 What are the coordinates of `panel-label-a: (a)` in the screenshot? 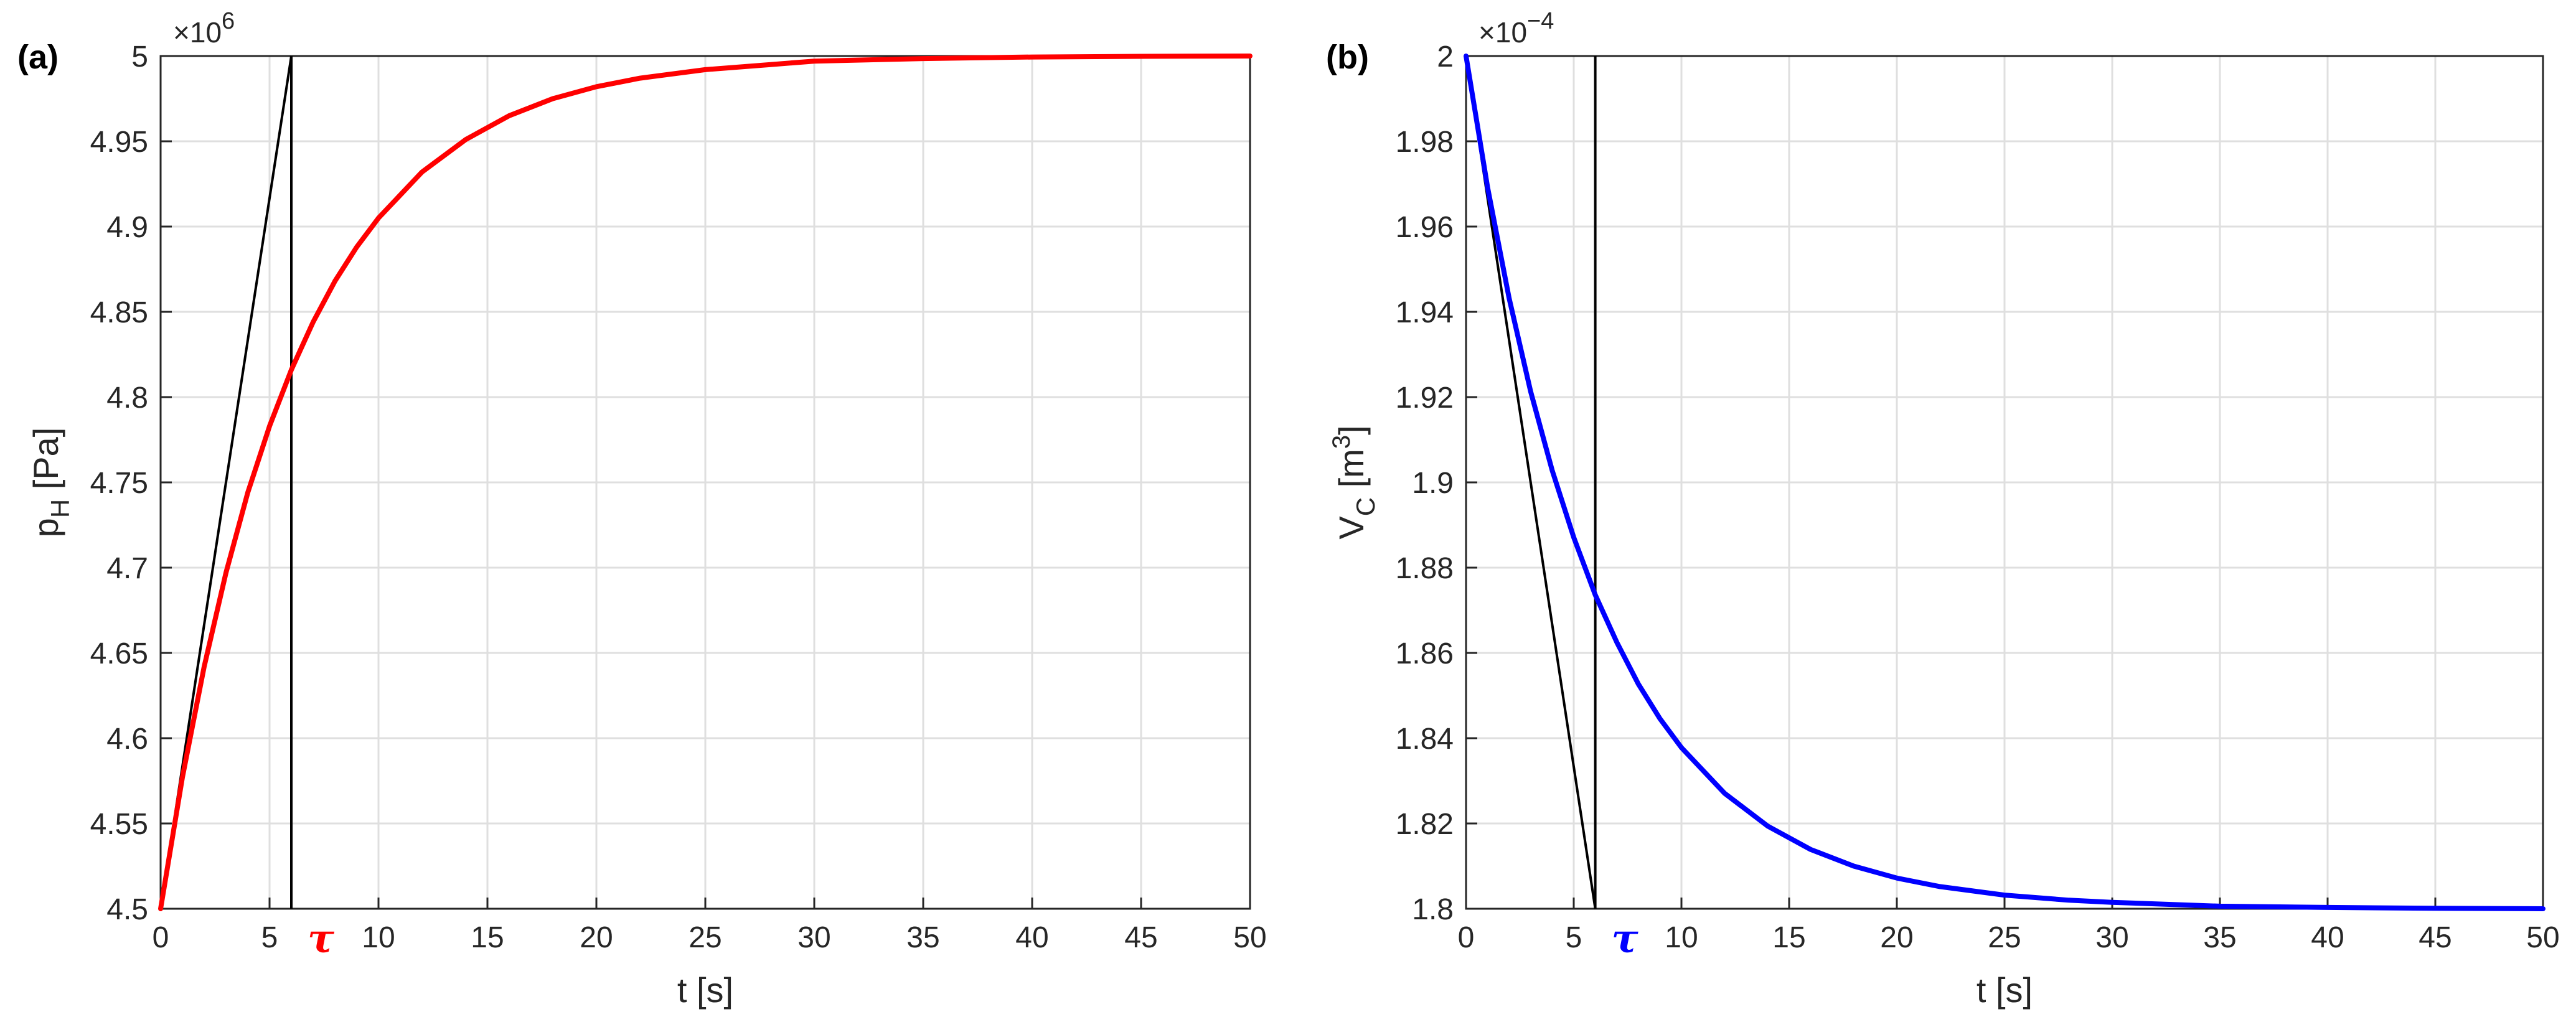 It's located at (38, 57).